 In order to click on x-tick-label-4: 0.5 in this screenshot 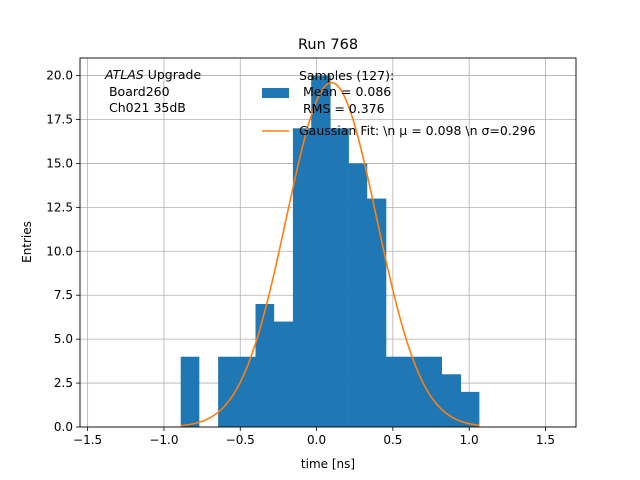, I will do `click(392, 440)`.